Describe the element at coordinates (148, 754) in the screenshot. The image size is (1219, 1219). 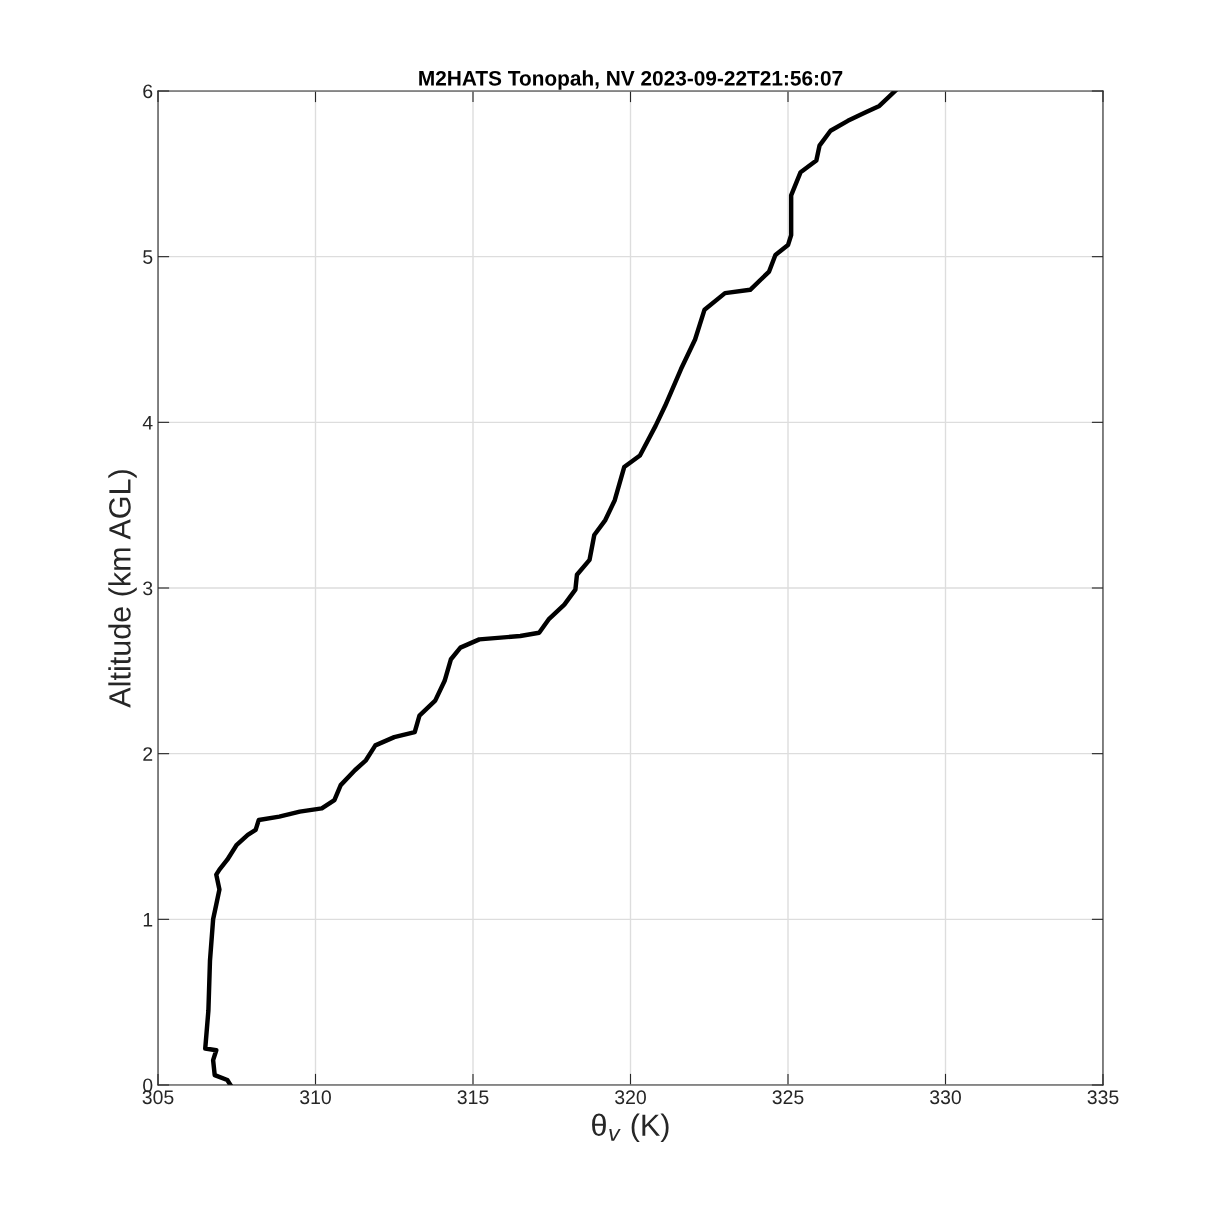
I see `y-tick-label: 2` at that location.